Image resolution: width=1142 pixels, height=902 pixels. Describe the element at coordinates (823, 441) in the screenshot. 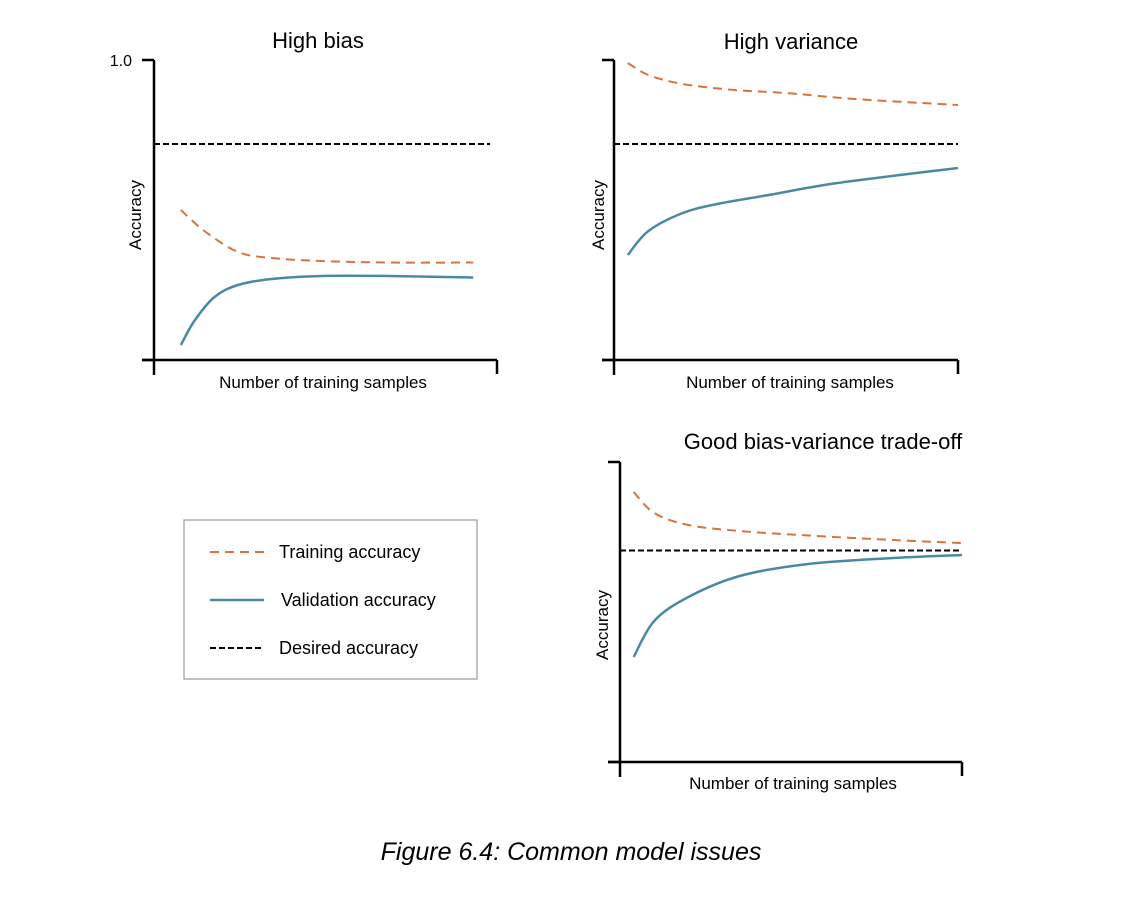

I see `chart-title: Good bias-variance trade-off` at that location.